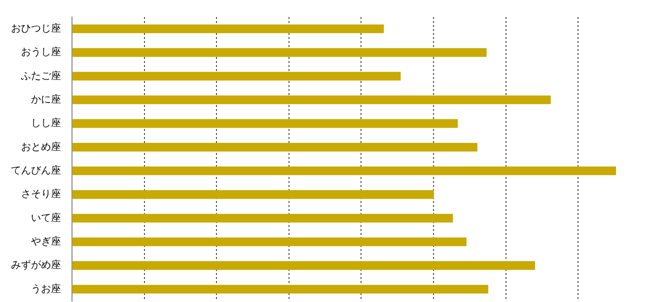 This screenshot has height=302, width=645. What do you see at coordinates (46, 123) in the screenshot?
I see `y-tick-label: しし座` at bounding box center [46, 123].